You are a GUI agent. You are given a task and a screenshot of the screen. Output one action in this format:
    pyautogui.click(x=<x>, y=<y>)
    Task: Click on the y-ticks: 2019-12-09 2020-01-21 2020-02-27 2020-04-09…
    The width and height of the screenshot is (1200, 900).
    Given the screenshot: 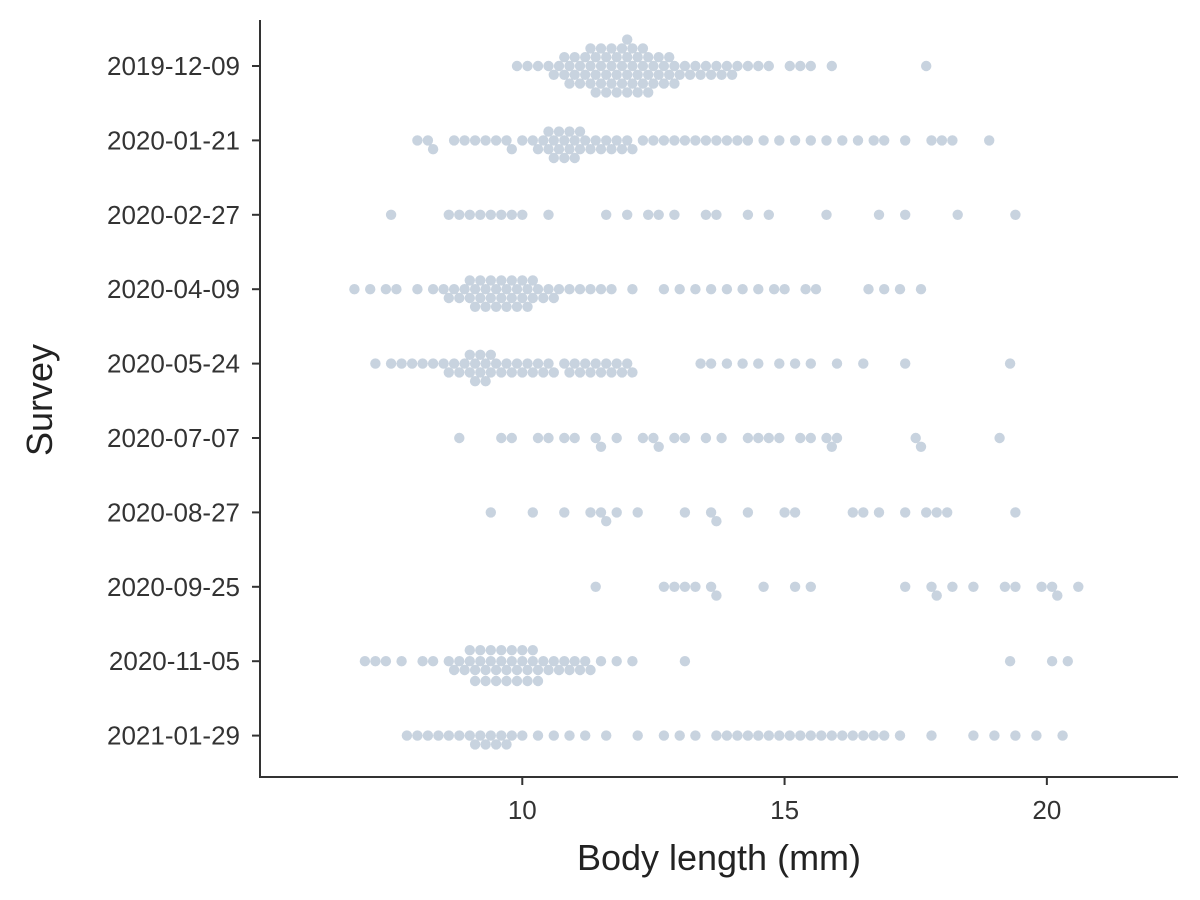 What is the action you would take?
    pyautogui.click(x=183, y=401)
    